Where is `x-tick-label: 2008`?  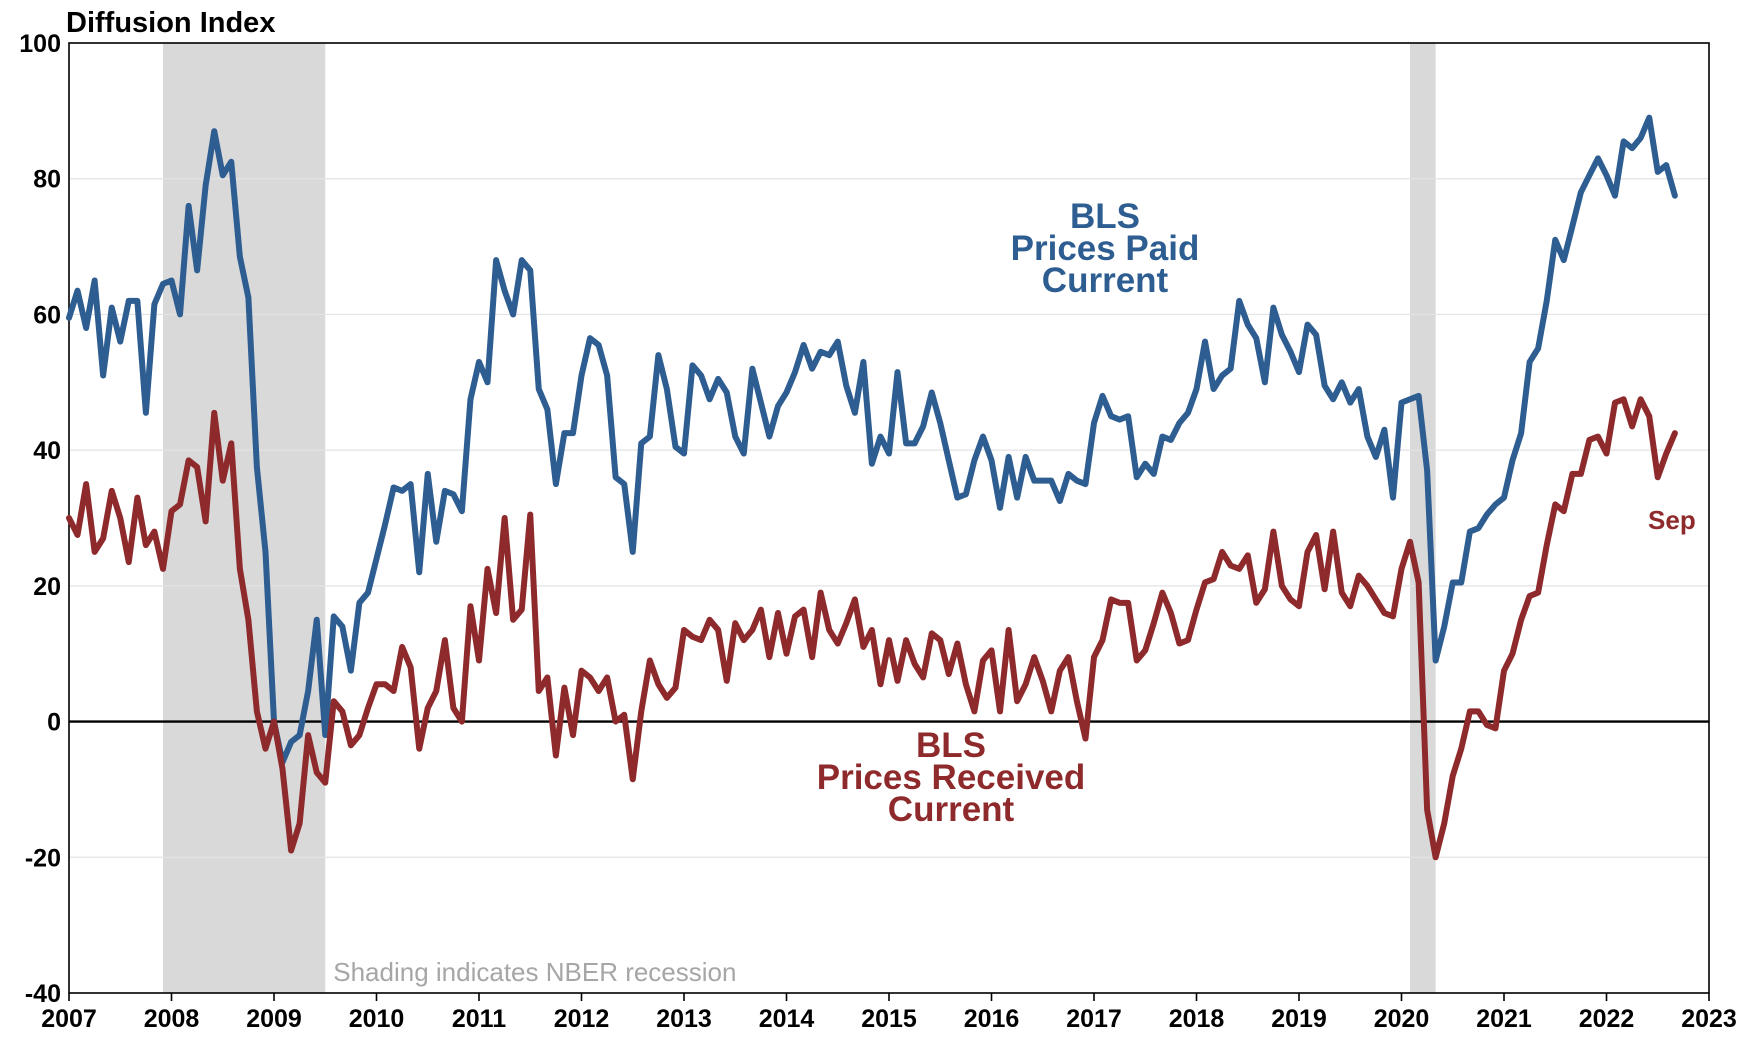 x-tick-label: 2008 is located at coordinates (172, 1019).